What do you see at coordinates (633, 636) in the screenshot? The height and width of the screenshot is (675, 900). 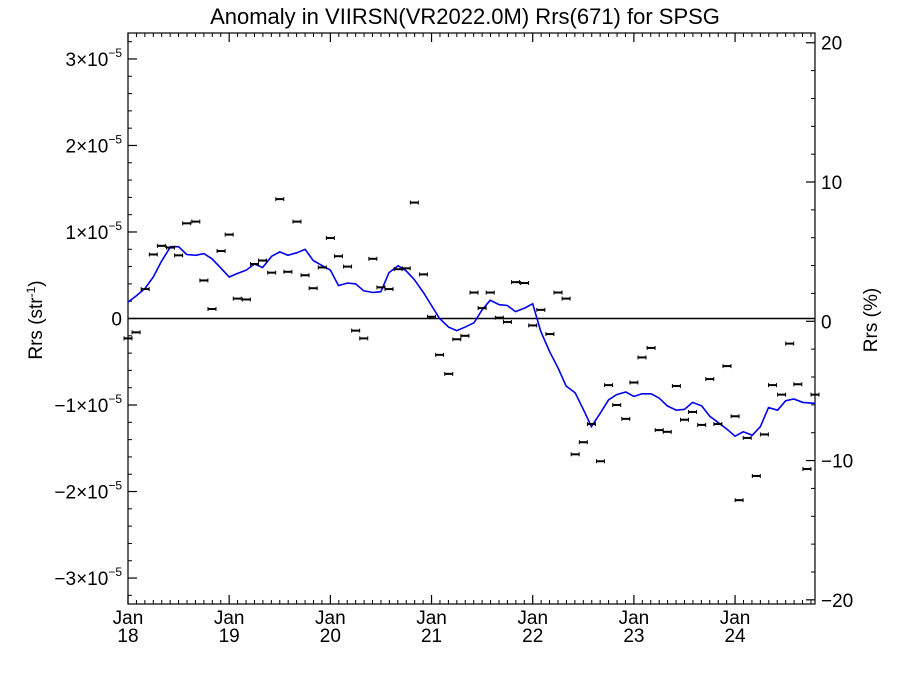 I see `x-tick-year: 23` at bounding box center [633, 636].